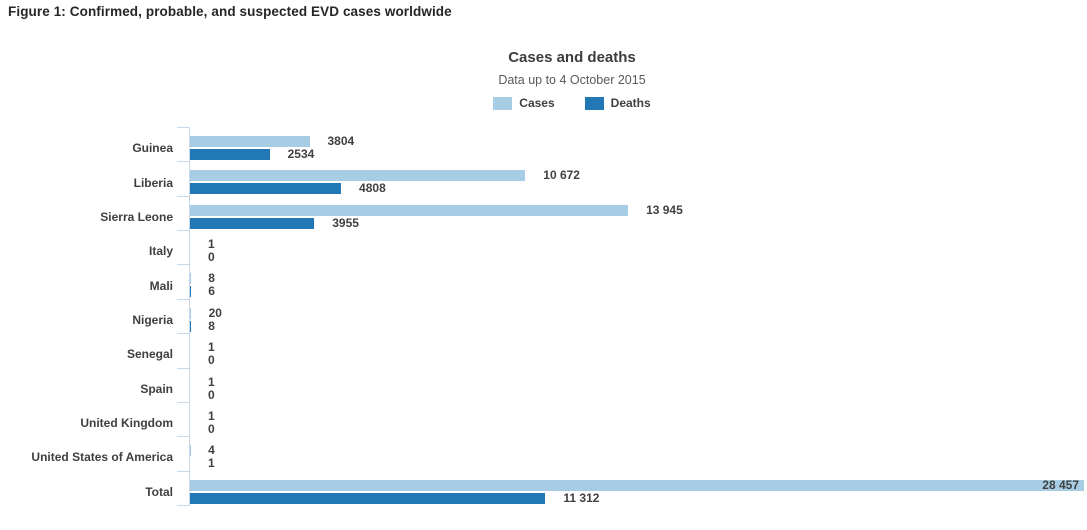  I want to click on legend-item-deaths: Deaths, so click(617, 103).